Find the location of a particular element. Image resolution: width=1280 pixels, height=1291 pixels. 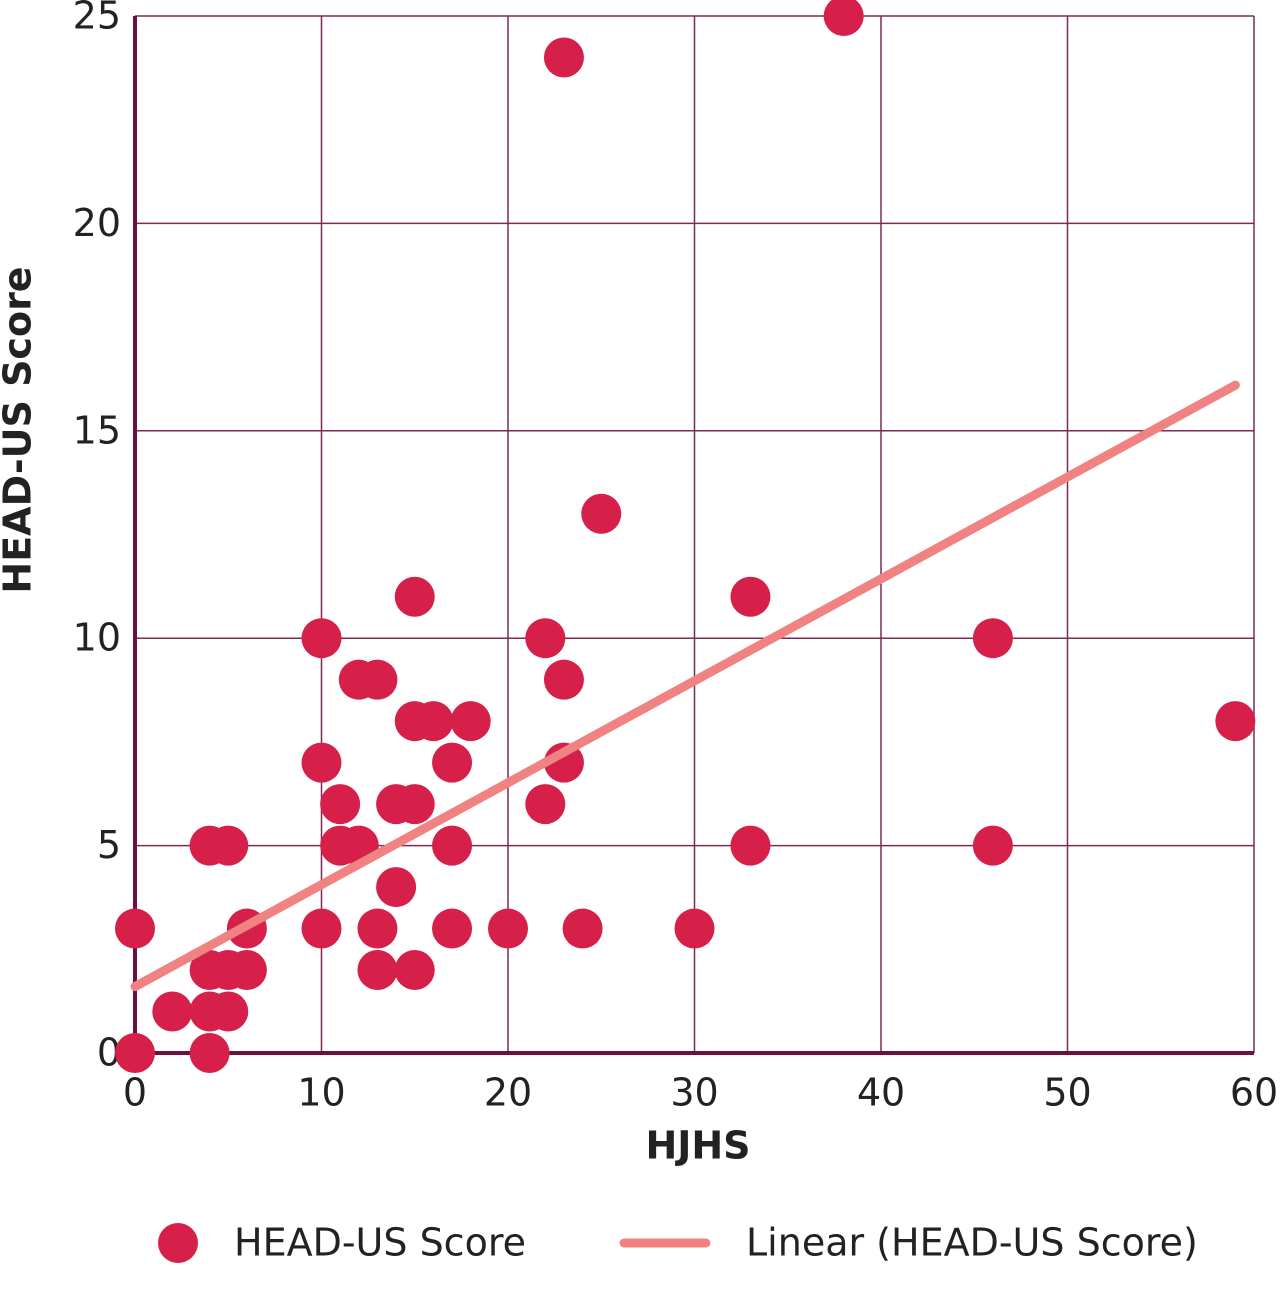

y-axis-title: HEAD-US Score is located at coordinates (20, 429).